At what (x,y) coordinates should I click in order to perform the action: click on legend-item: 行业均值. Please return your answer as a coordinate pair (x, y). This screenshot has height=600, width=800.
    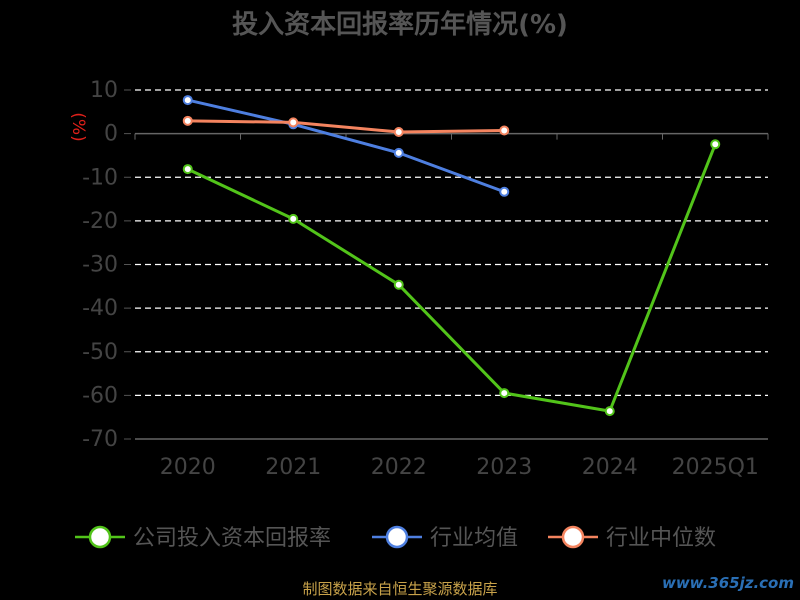
    Looking at the image, I should click on (445, 538).